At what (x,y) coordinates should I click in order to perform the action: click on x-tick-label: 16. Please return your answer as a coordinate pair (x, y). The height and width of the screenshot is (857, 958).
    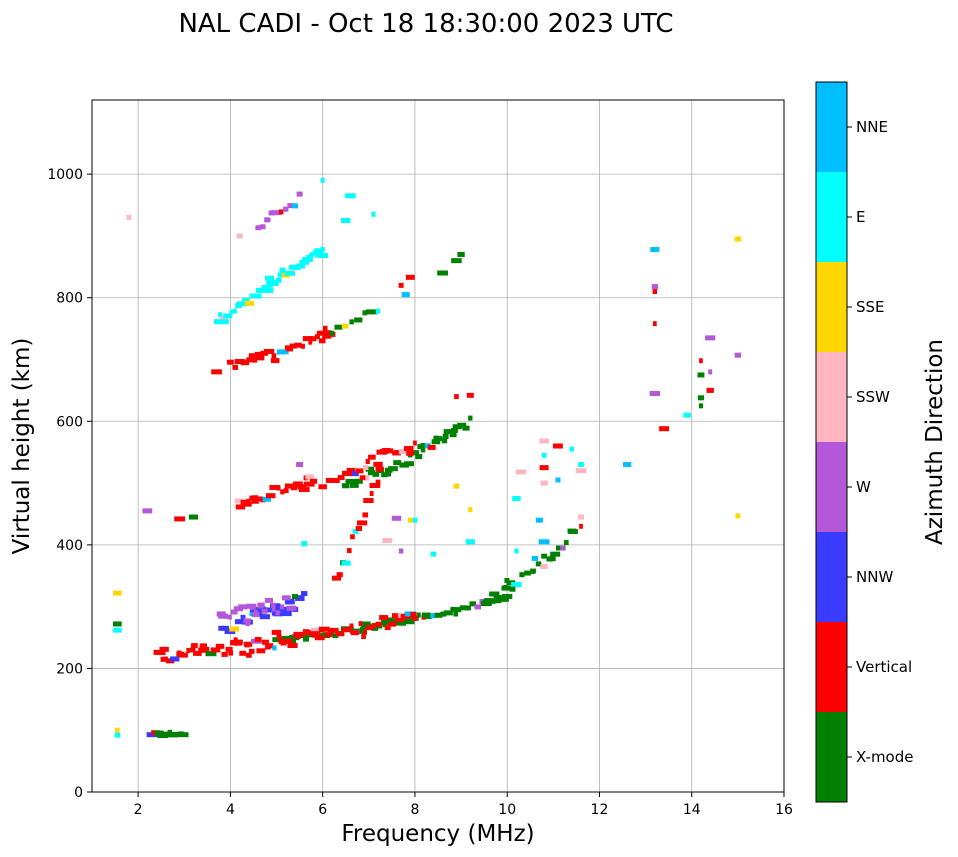
    Looking at the image, I should click on (784, 810).